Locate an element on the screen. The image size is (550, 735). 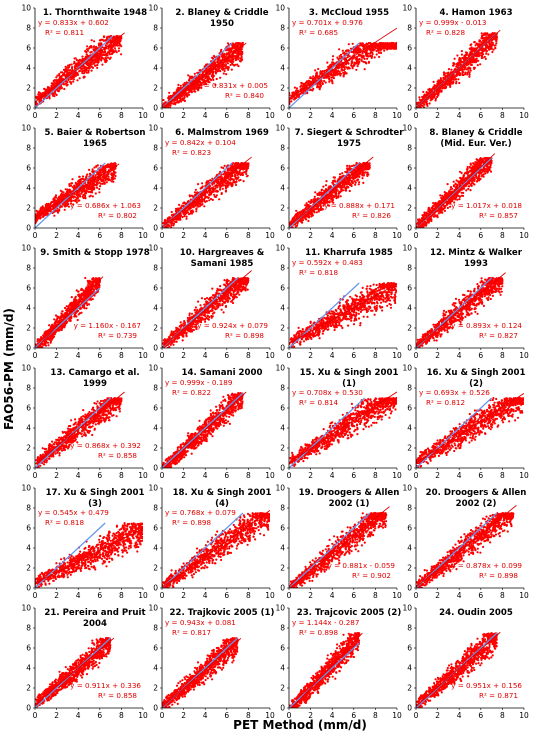
y-tick-label: 6 is located at coordinates (282, 48).